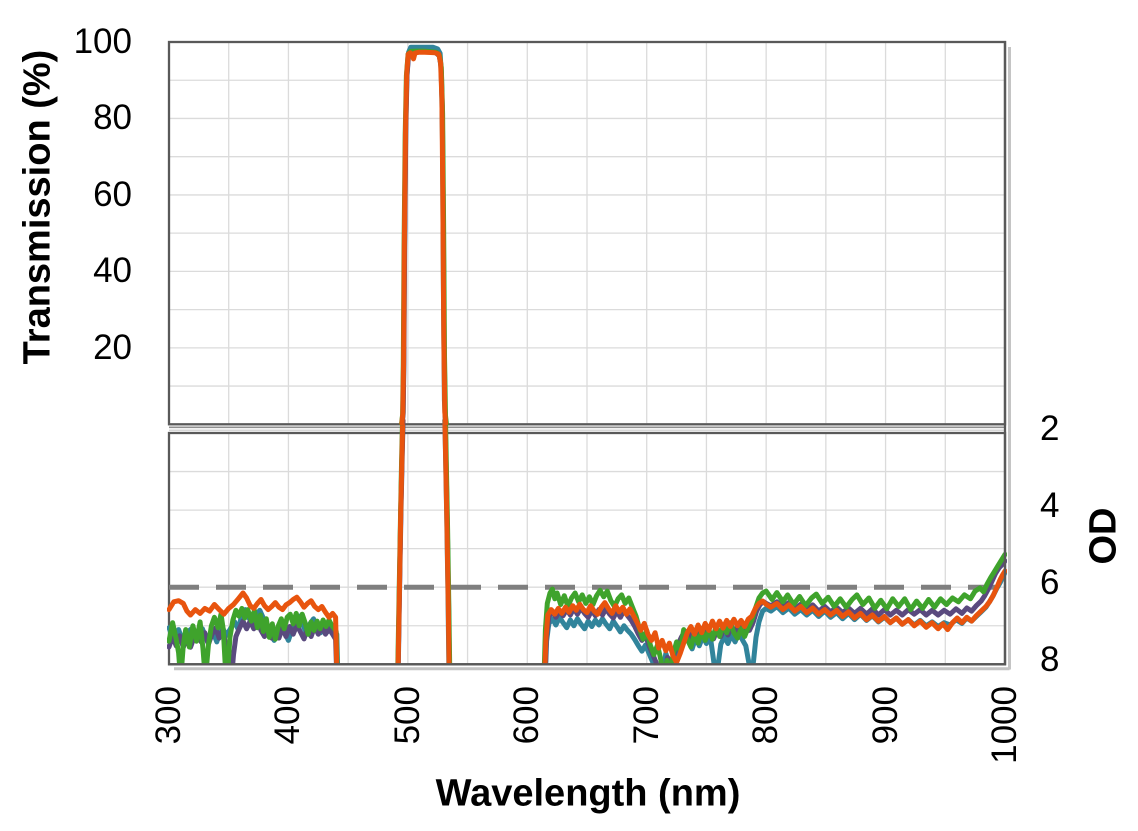 The image size is (1138, 831). I want to click on transmission-tick-label: 100, so click(102, 41).